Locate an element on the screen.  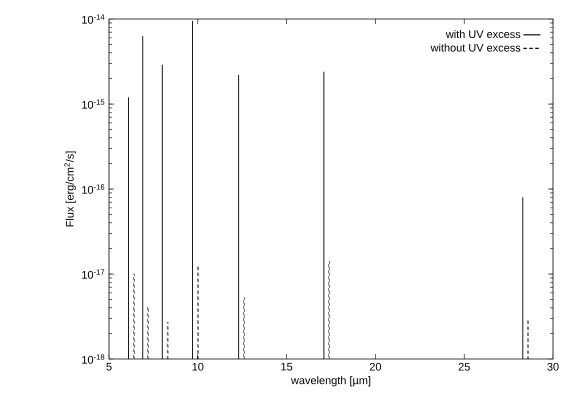
y-axis-title: Flux [erg/cm$^{2}$/s] is located at coordinates (70, 188).